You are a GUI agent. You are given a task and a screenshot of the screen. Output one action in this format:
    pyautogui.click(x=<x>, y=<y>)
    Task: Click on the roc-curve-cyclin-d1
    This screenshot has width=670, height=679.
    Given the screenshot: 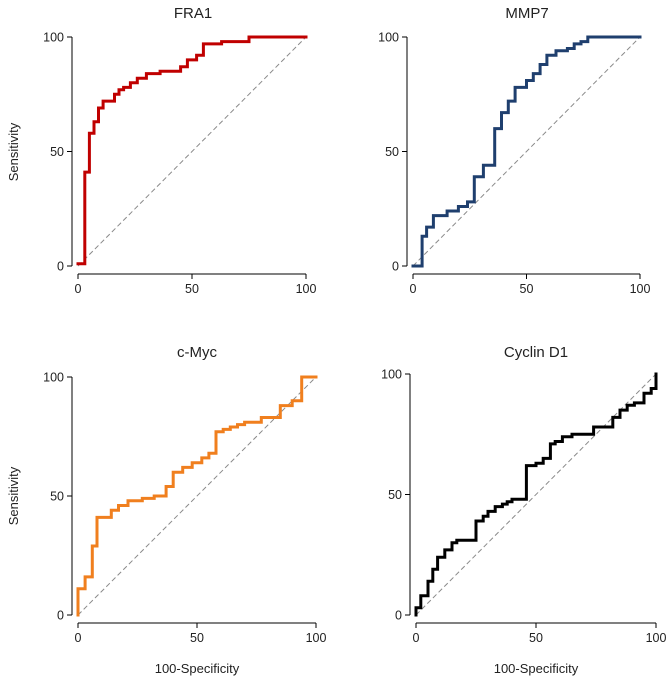 What is the action you would take?
    pyautogui.click(x=536, y=494)
    